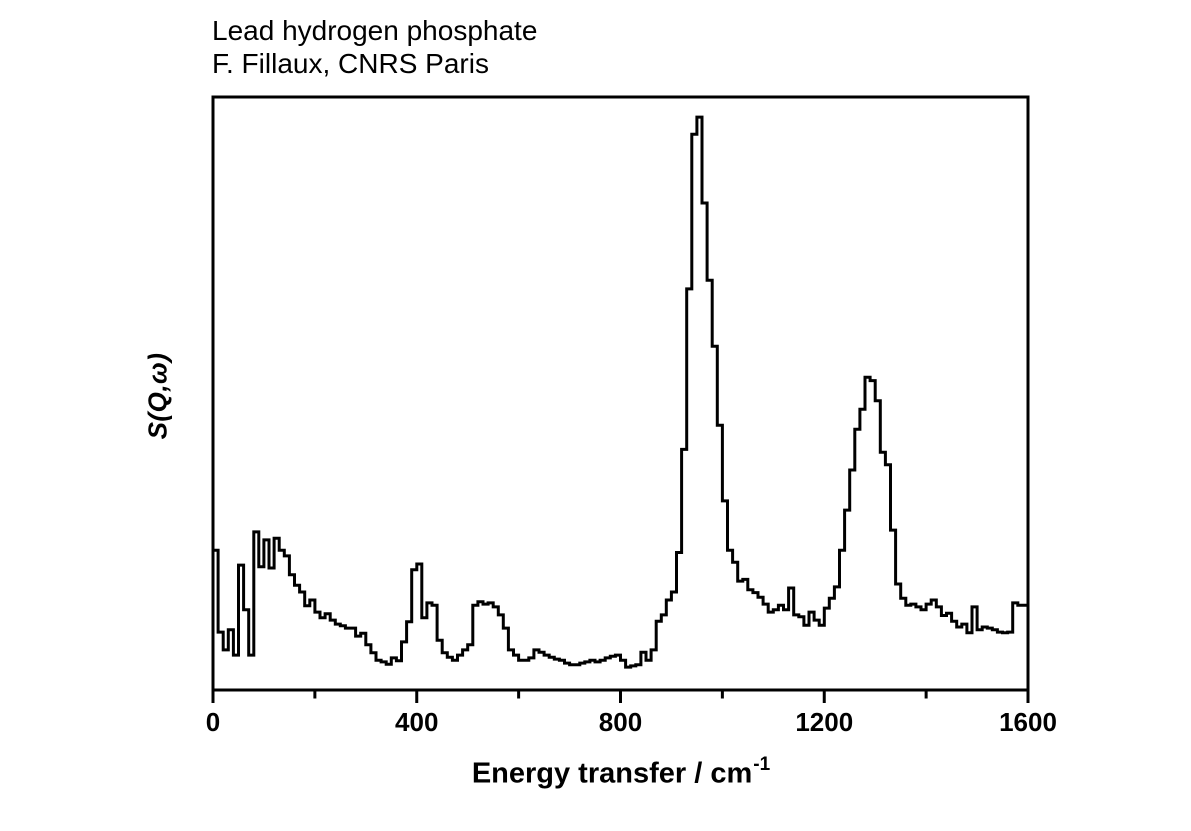 The height and width of the screenshot is (831, 1191). What do you see at coordinates (350, 63) in the screenshot?
I see `chart-subtitle: F. Fillaux, CNRS Paris` at bounding box center [350, 63].